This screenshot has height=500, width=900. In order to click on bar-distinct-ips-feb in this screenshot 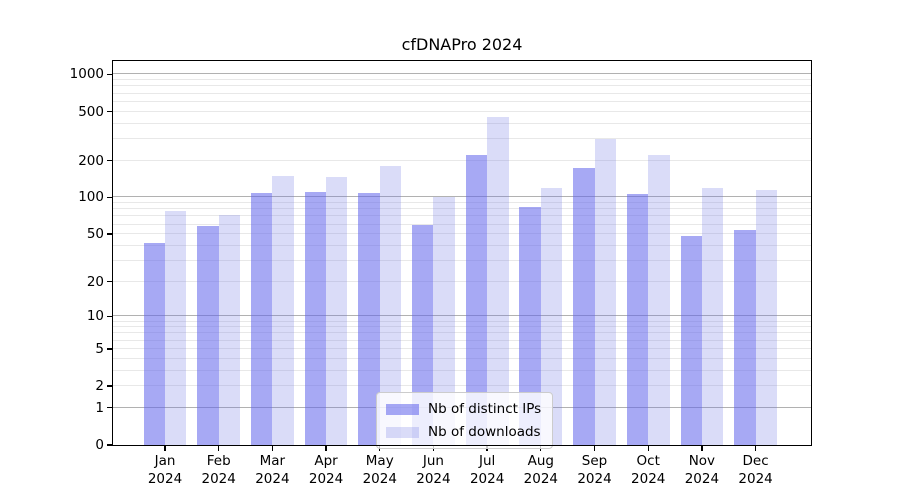, I will do `click(208, 335)`.